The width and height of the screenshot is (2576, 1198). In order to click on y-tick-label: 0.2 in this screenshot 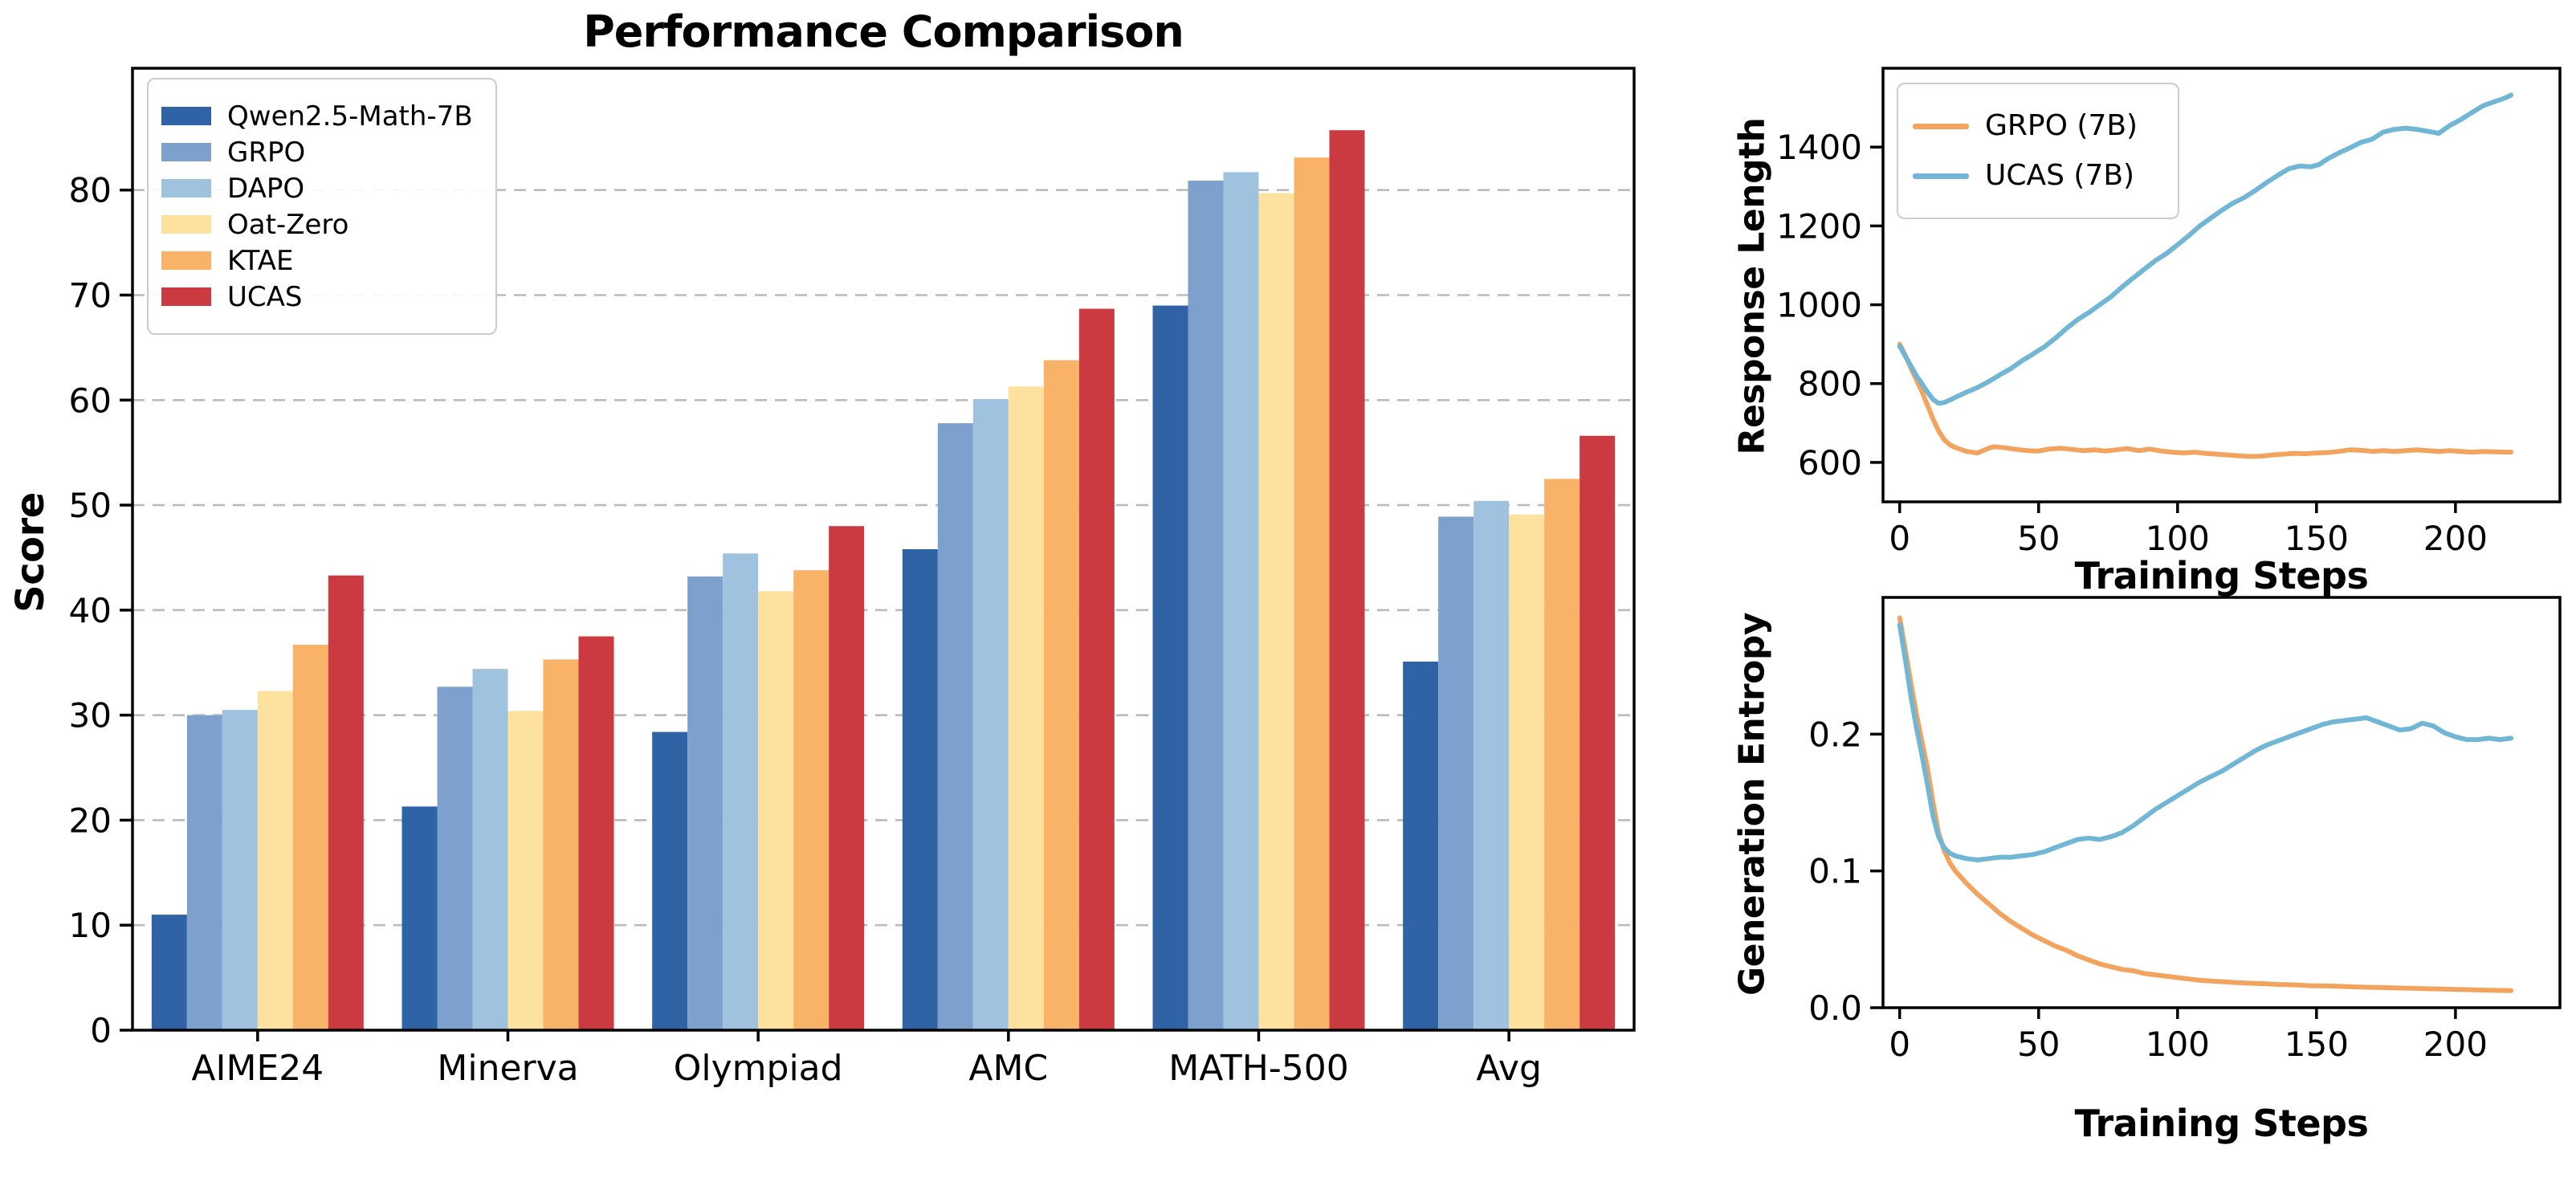, I will do `click(1835, 734)`.